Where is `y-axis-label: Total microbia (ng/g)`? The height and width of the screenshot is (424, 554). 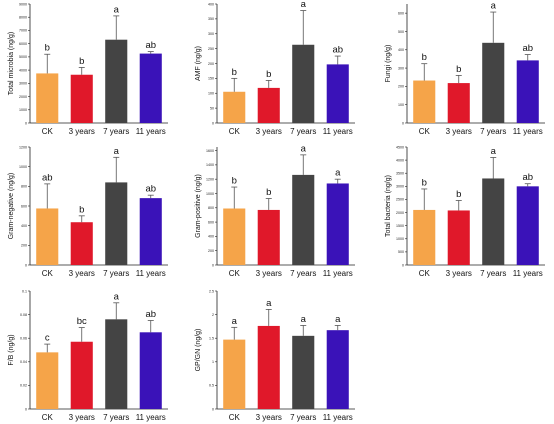 y-axis-label: Total microbia (ng/g) is located at coordinates (11, 63).